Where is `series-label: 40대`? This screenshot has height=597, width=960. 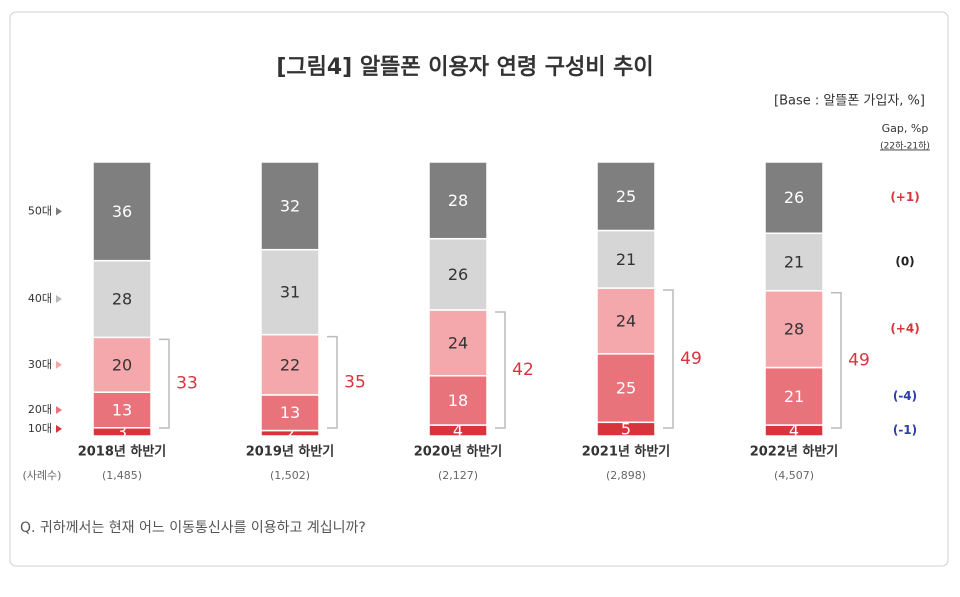 series-label: 40대 is located at coordinates (40, 298).